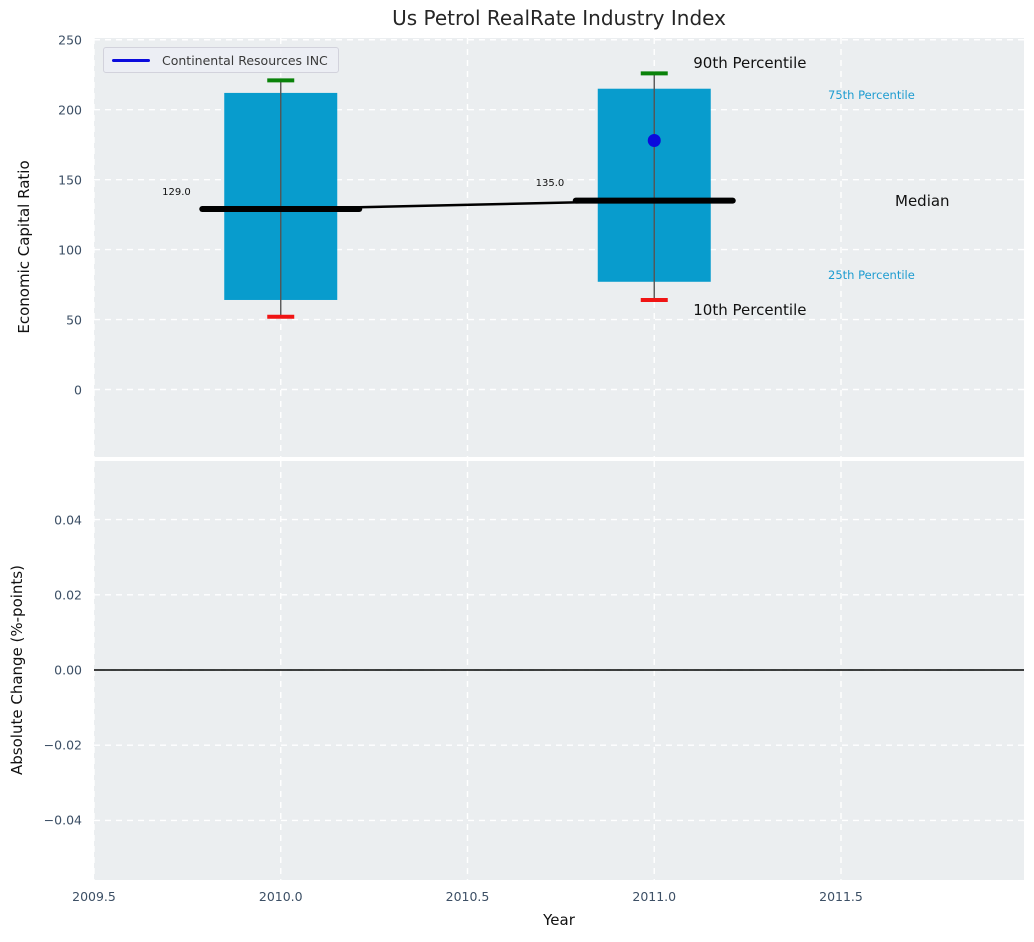  I want to click on legend-line-swatch, so click(131, 60).